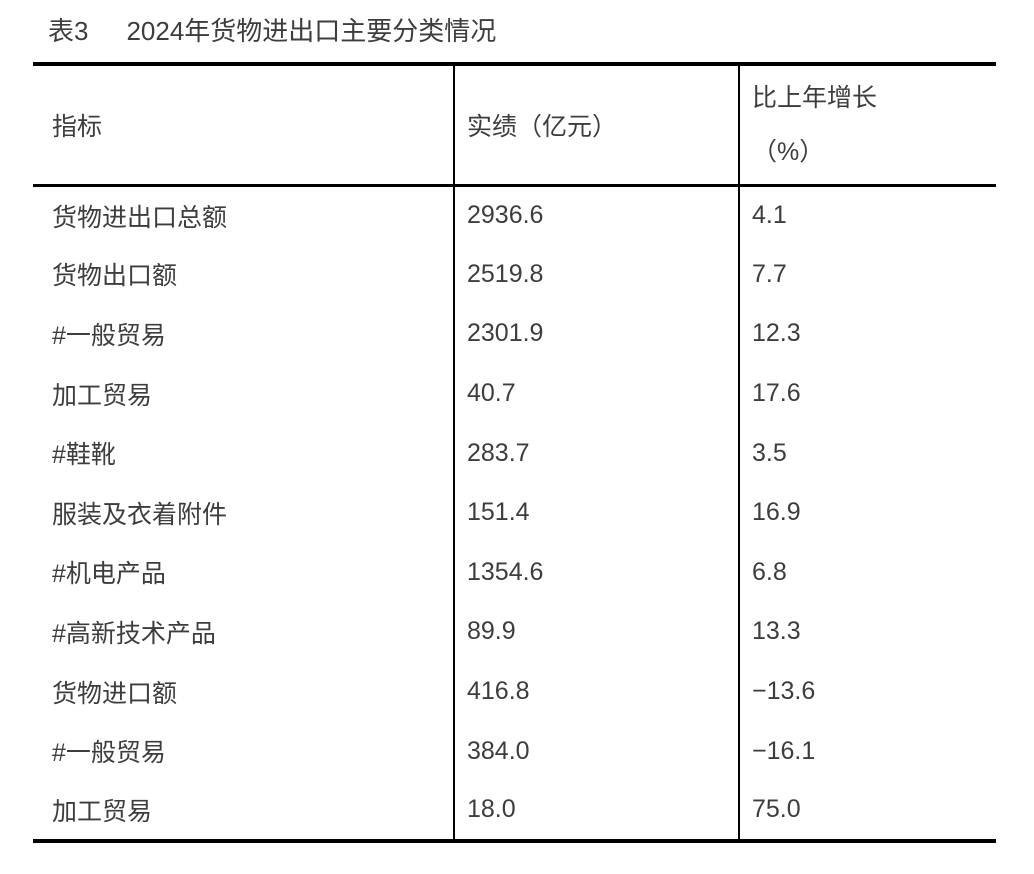  What do you see at coordinates (244, 572) in the screenshot?
I see `indicator-cell: #机电产品` at bounding box center [244, 572].